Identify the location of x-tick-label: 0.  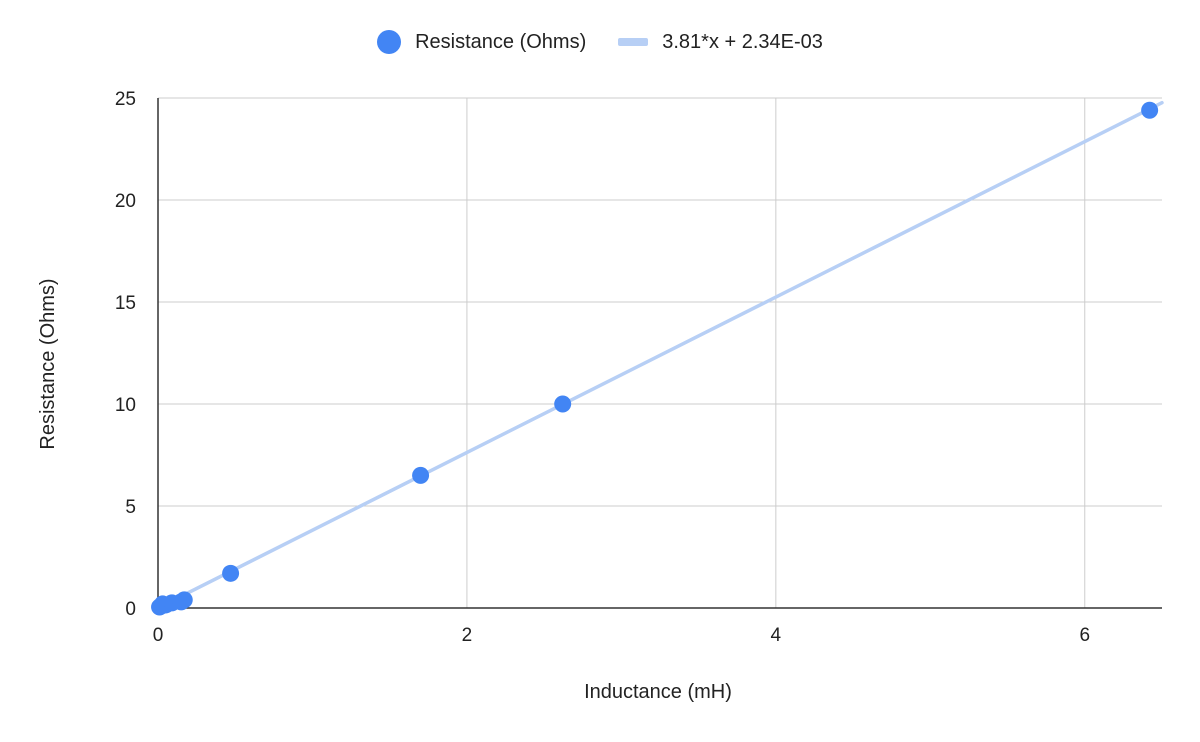
(158, 635).